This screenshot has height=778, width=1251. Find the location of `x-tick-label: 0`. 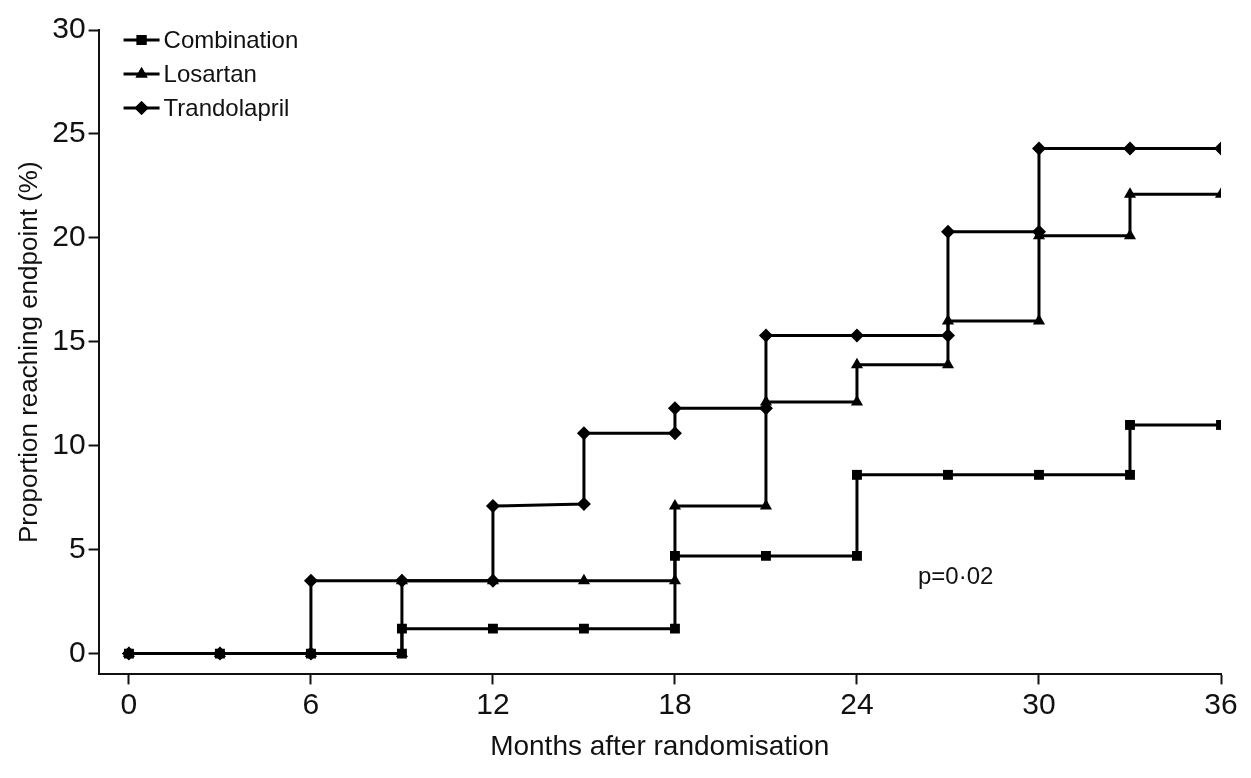

x-tick-label: 0 is located at coordinates (129, 703).